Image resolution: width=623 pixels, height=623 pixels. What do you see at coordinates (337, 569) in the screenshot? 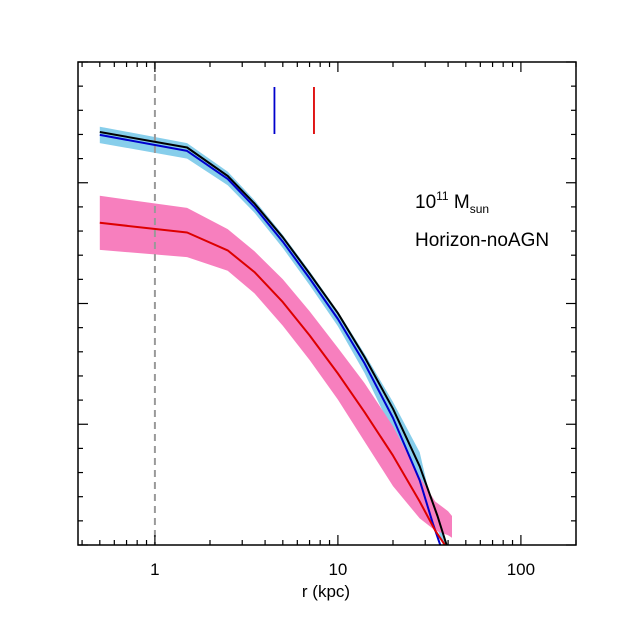
I see `x-tick-label: 10` at bounding box center [337, 569].